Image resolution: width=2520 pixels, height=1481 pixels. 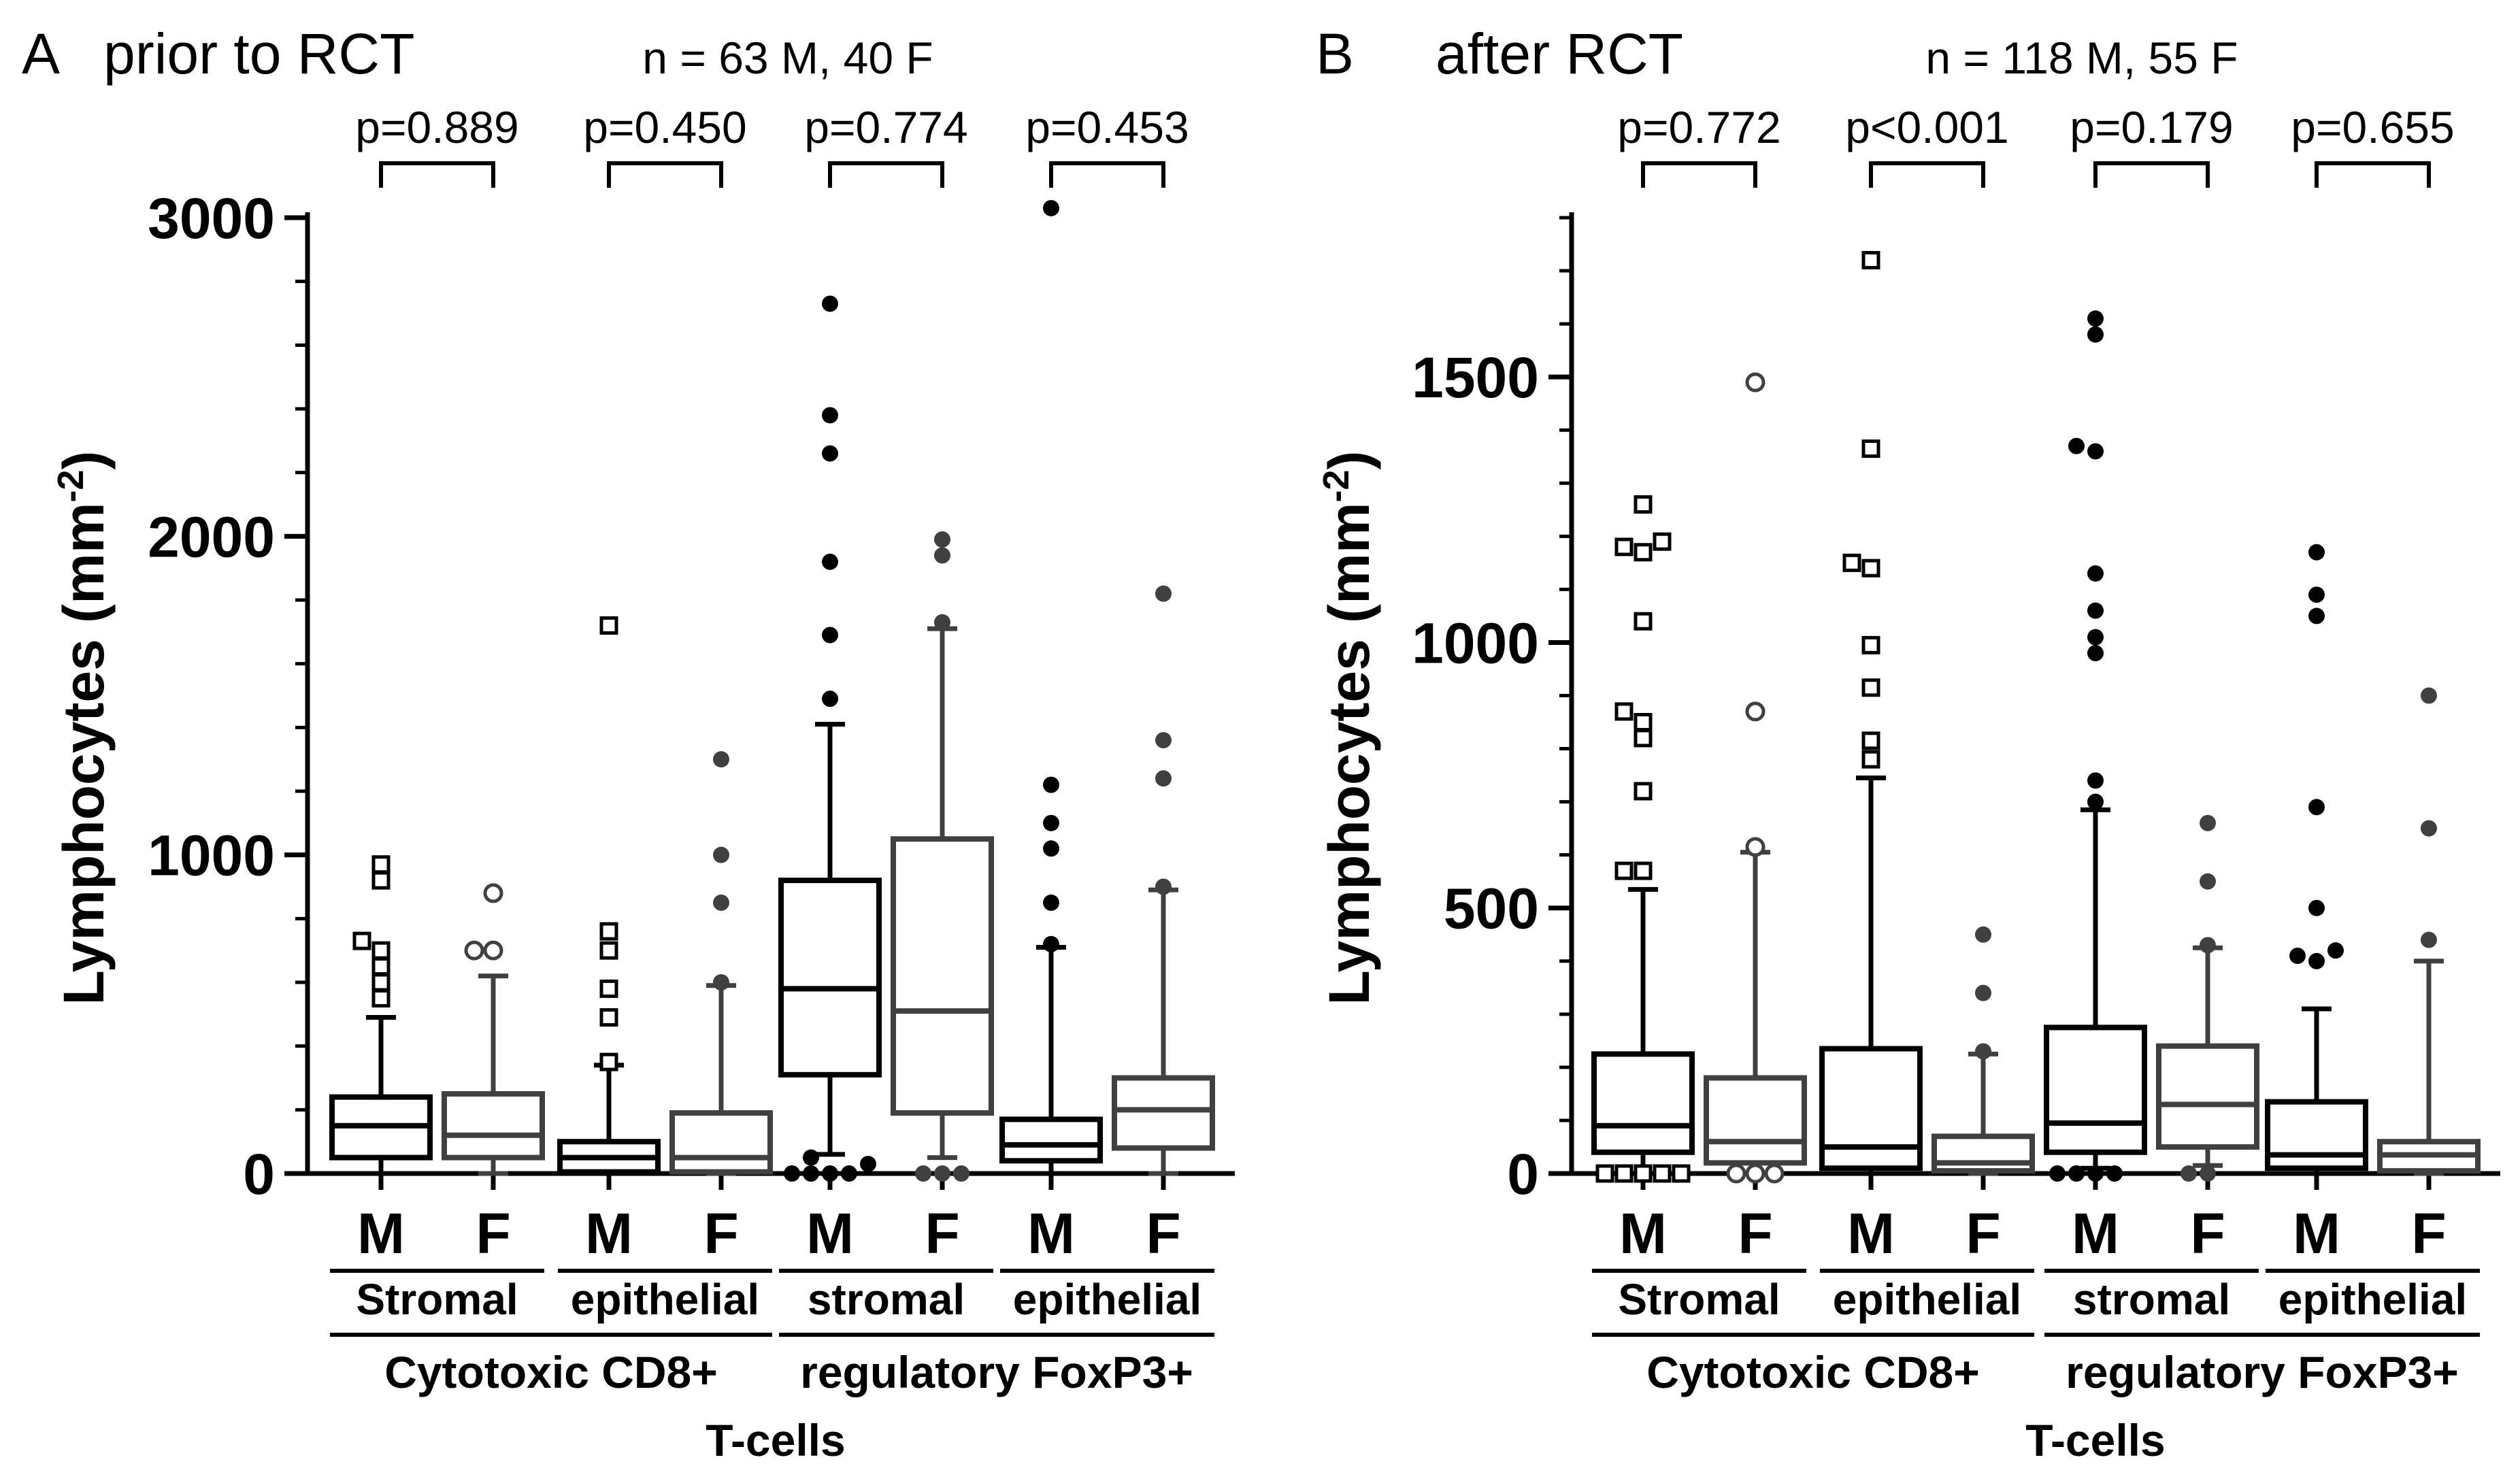 What do you see at coordinates (1926, 127) in the screenshot?
I see `panel-b-p-value: p<0.001` at bounding box center [1926, 127].